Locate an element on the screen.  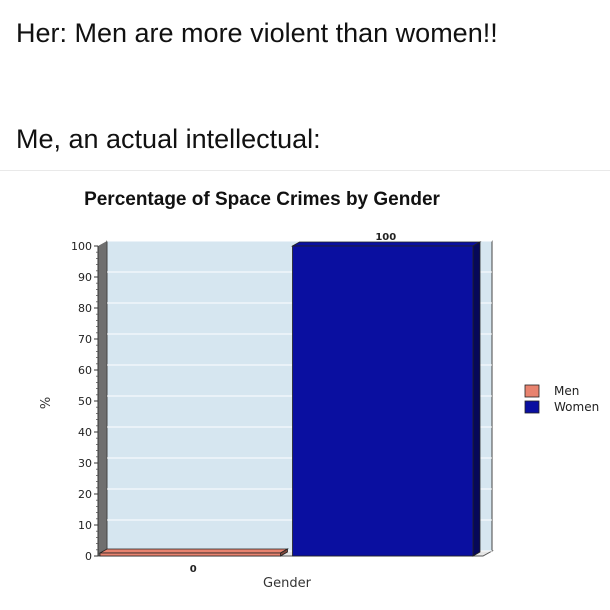
bar-top-face is located at coordinates (194, 551).